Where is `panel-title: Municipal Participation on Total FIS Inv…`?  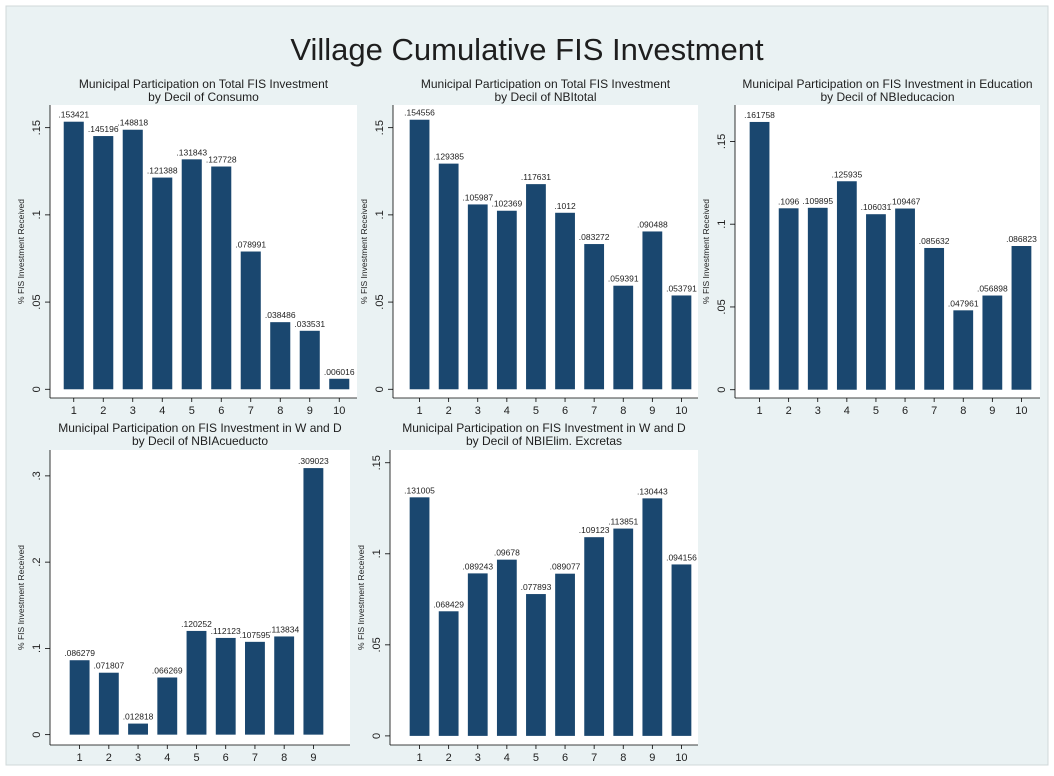 panel-title: Municipal Participation on Total FIS Inv… is located at coordinates (546, 84).